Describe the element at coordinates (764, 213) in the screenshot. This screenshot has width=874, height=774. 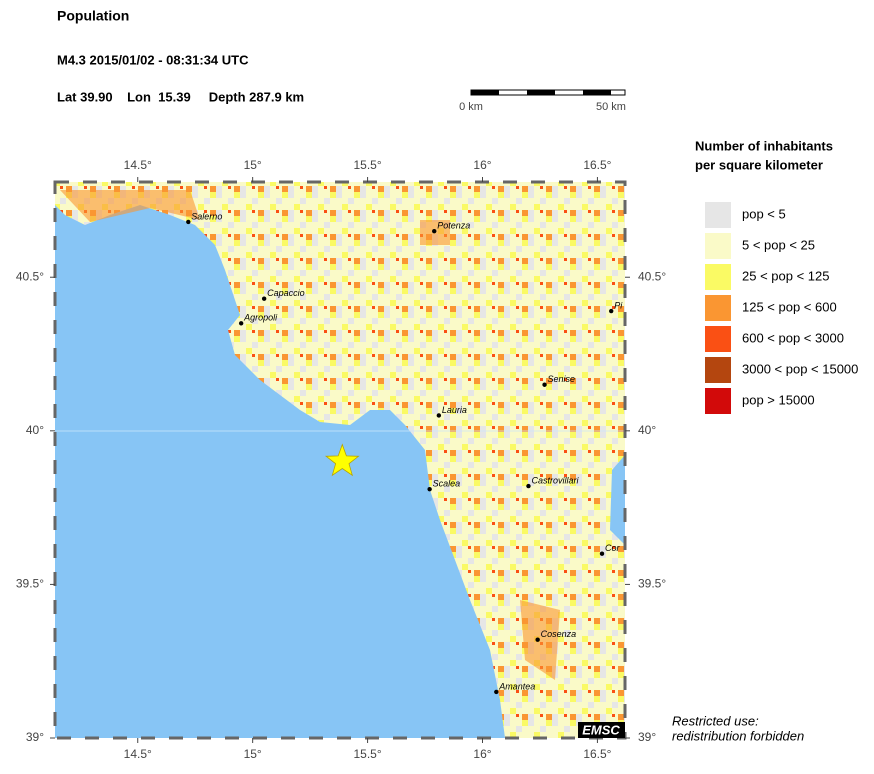
I see `legend-label: pop < 5` at that location.